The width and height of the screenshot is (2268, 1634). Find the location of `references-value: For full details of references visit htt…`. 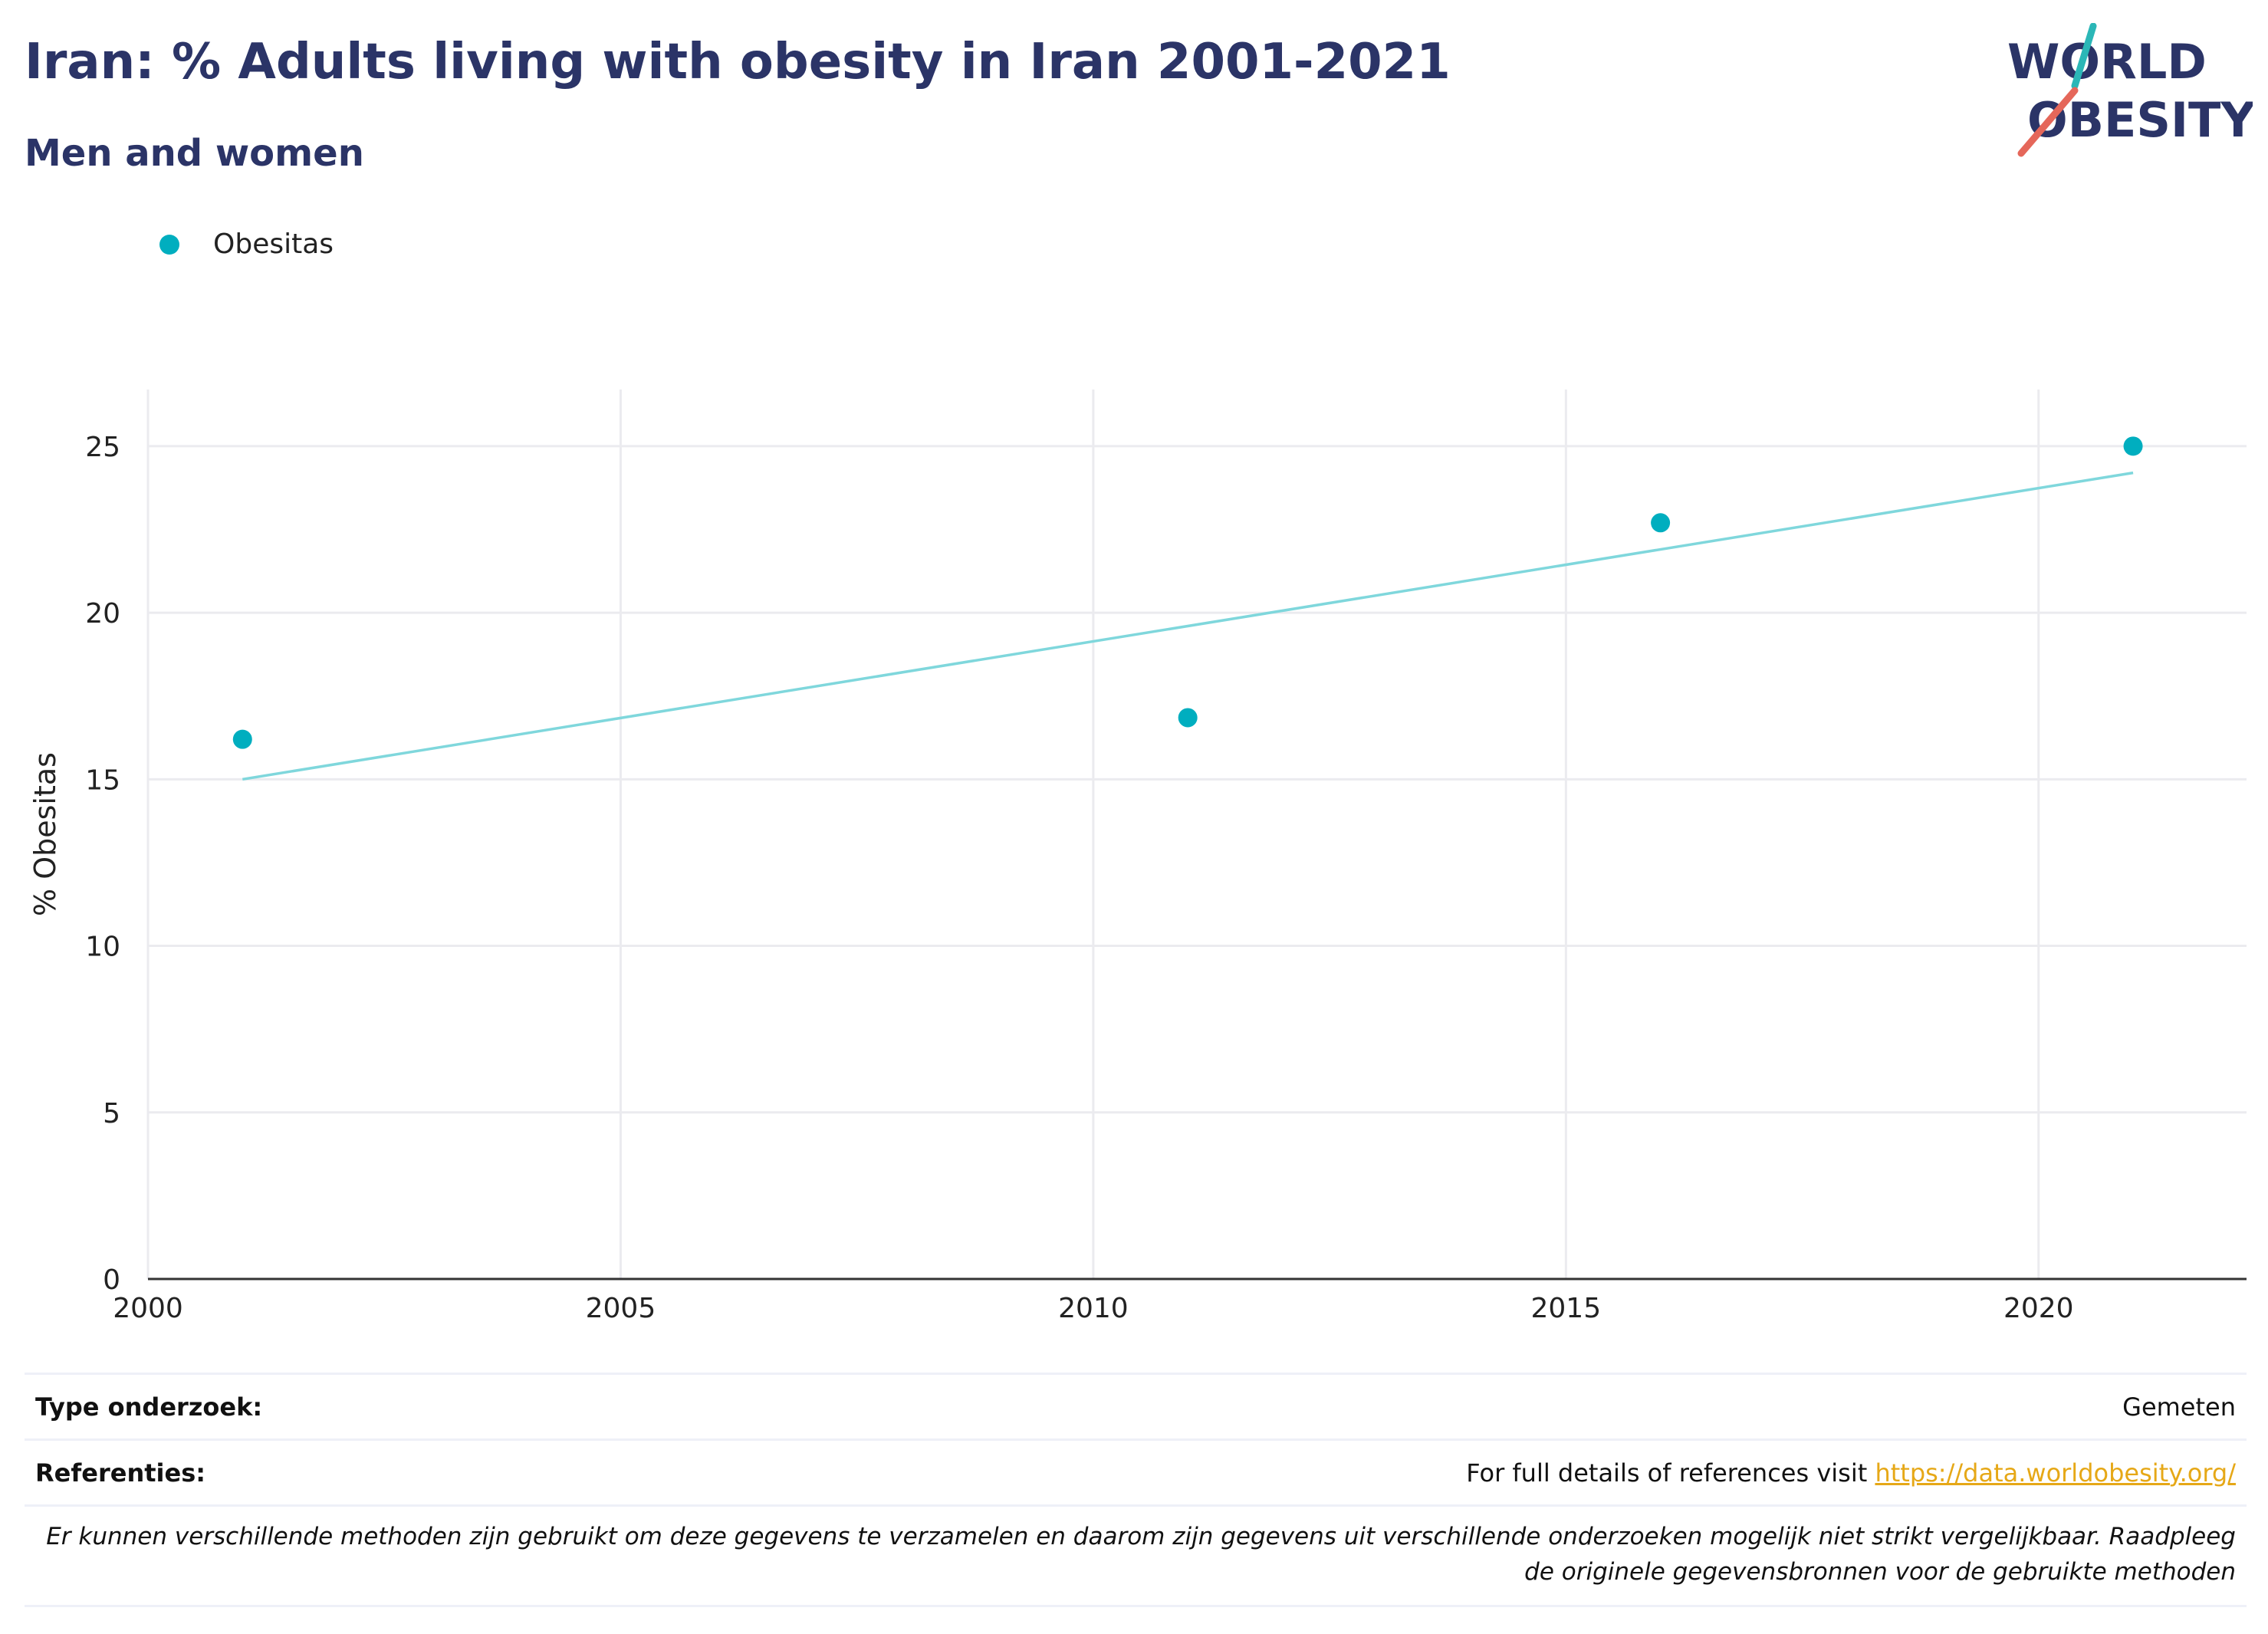

references-value: For full details of references visit htt… is located at coordinates (1851, 1473).